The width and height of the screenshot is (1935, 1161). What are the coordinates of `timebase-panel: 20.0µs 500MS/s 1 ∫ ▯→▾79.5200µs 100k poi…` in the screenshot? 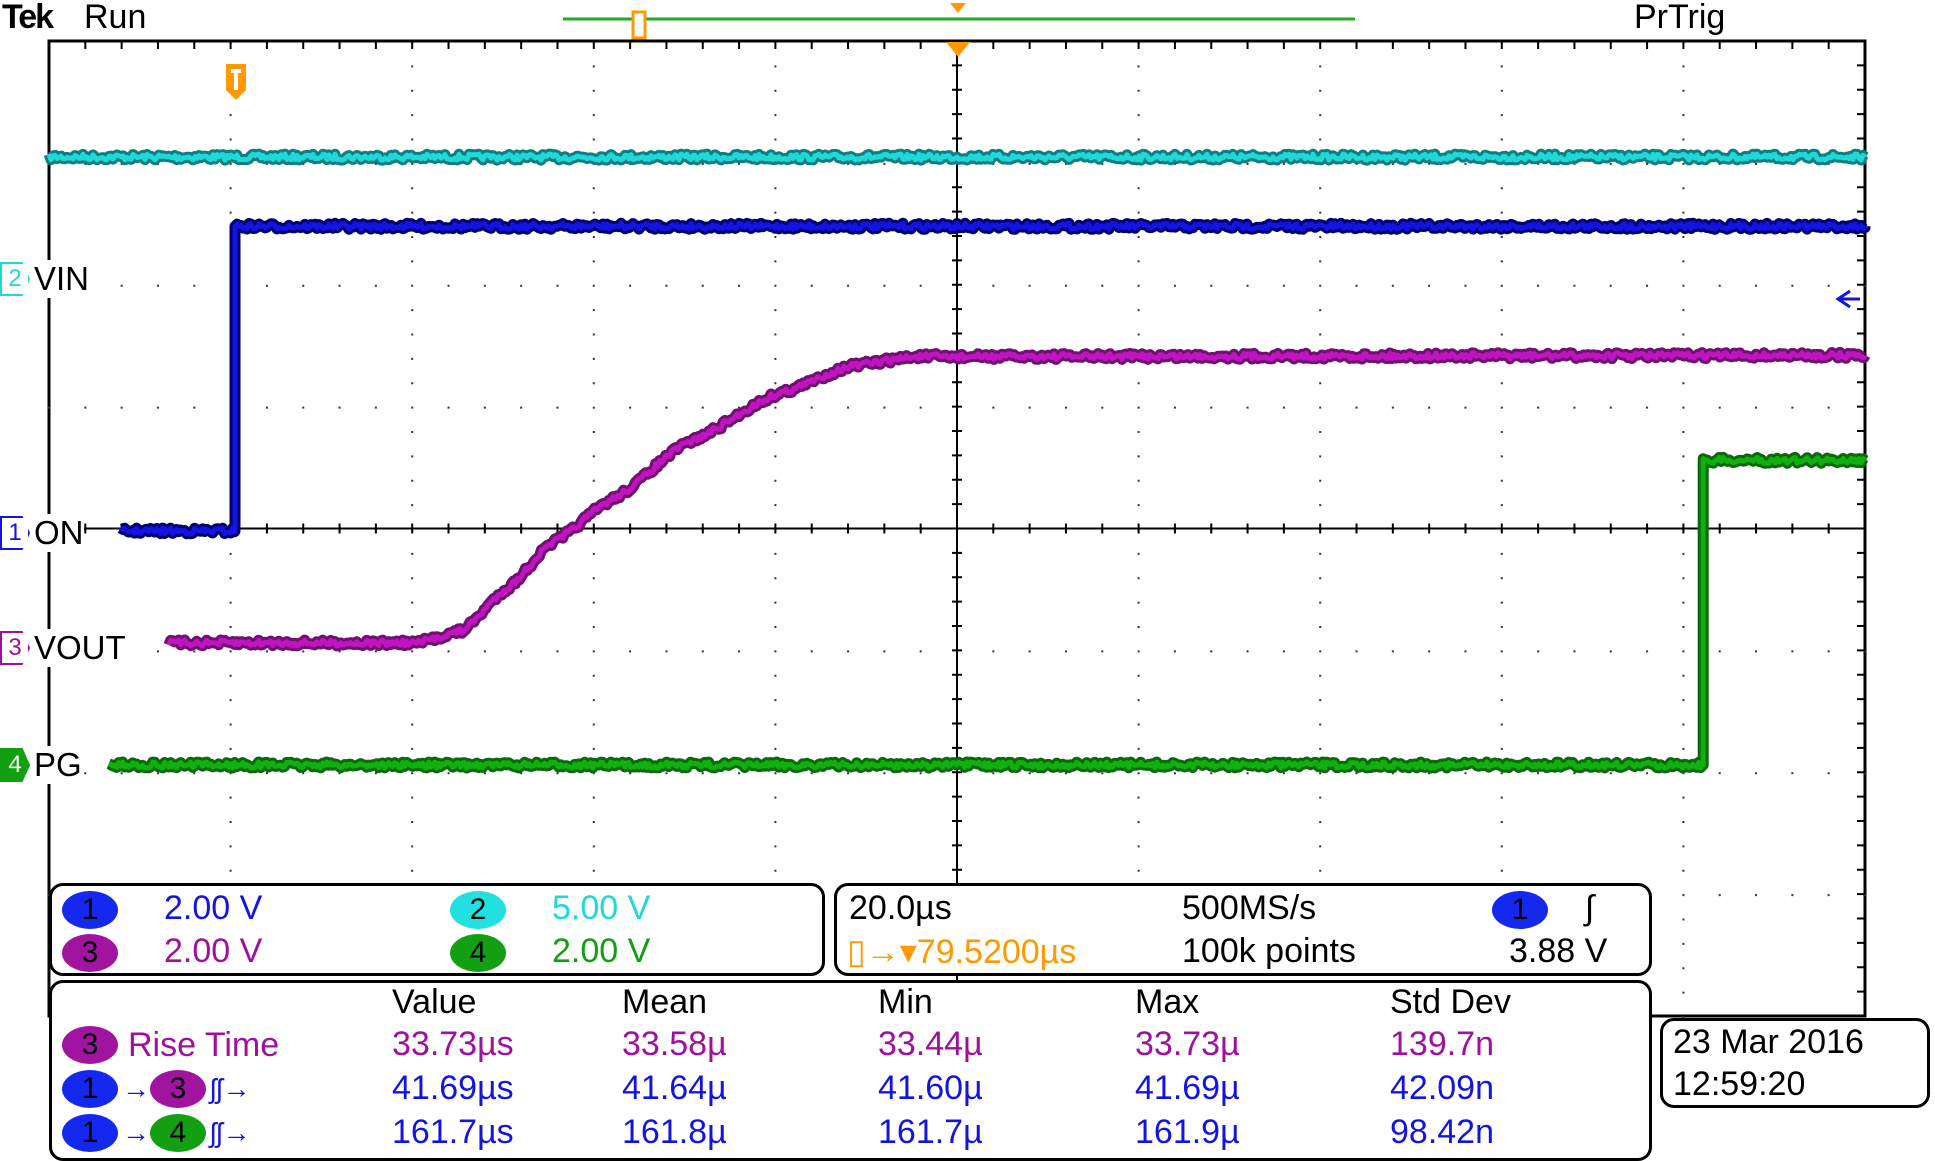 It's located at (1243, 929).